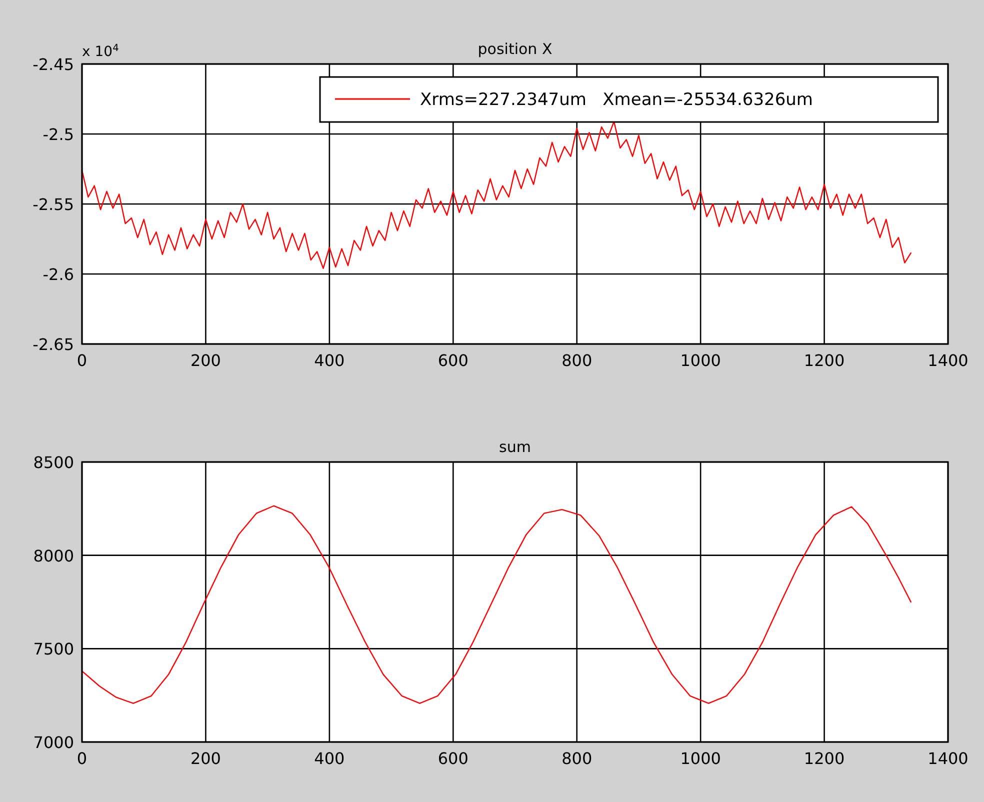 The width and height of the screenshot is (984, 802). Describe the element at coordinates (53, 64) in the screenshot. I see `y-tick-label: -2.45` at that location.